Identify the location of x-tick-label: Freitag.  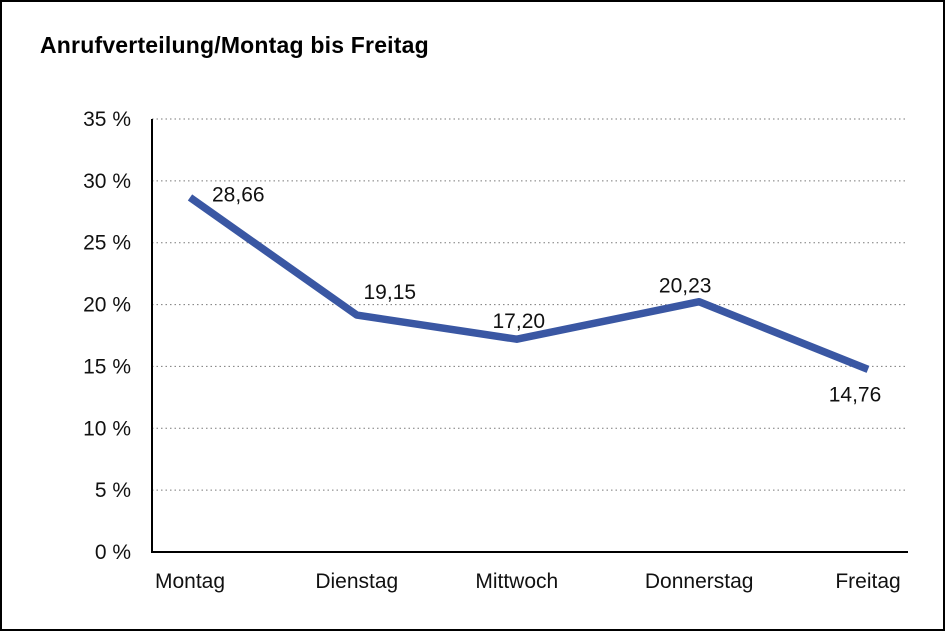
(867, 581).